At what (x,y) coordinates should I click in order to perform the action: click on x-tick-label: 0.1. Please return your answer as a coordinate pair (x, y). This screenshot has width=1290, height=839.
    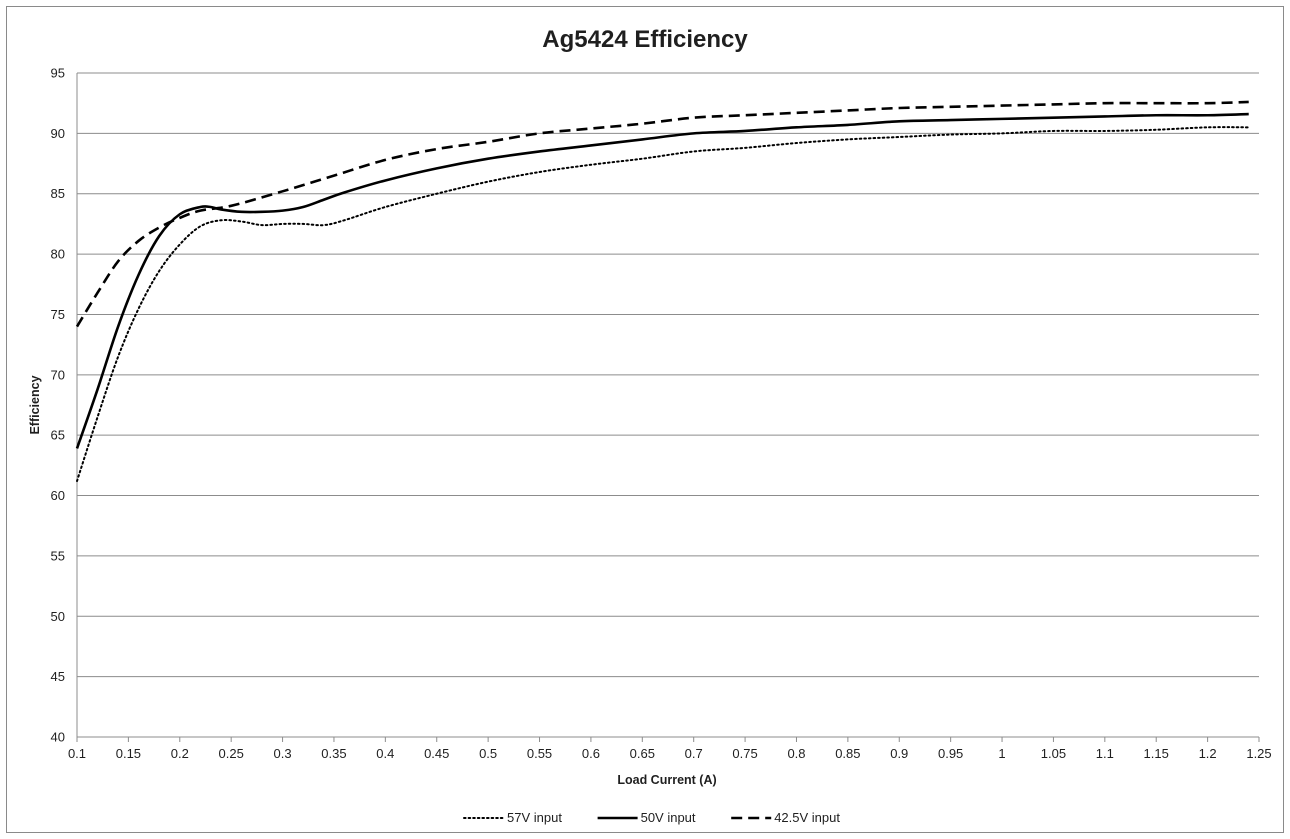
    Looking at the image, I should click on (77, 753).